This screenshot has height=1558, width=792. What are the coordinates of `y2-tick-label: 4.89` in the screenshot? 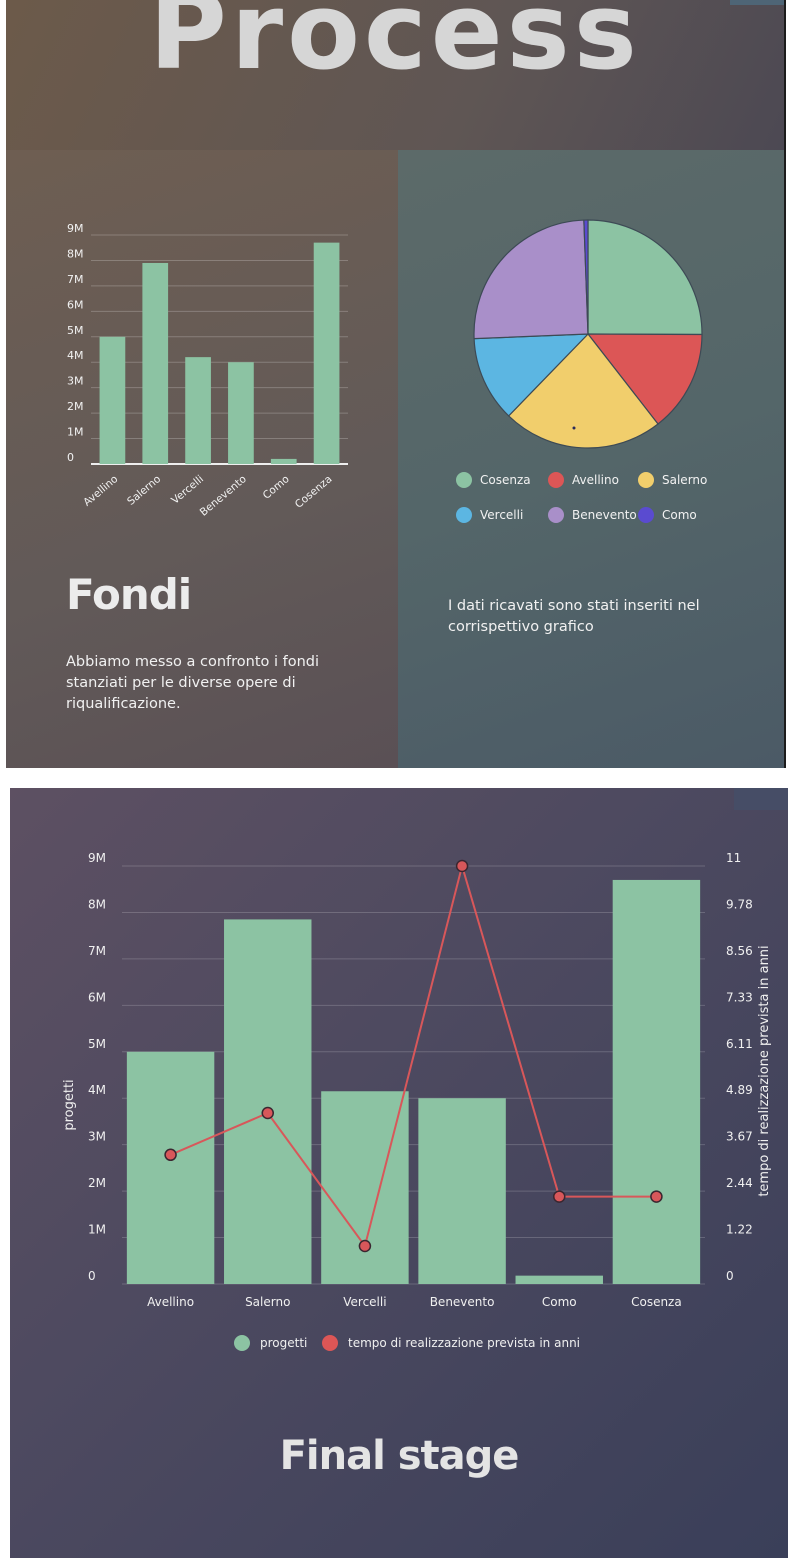 It's located at (739, 1090).